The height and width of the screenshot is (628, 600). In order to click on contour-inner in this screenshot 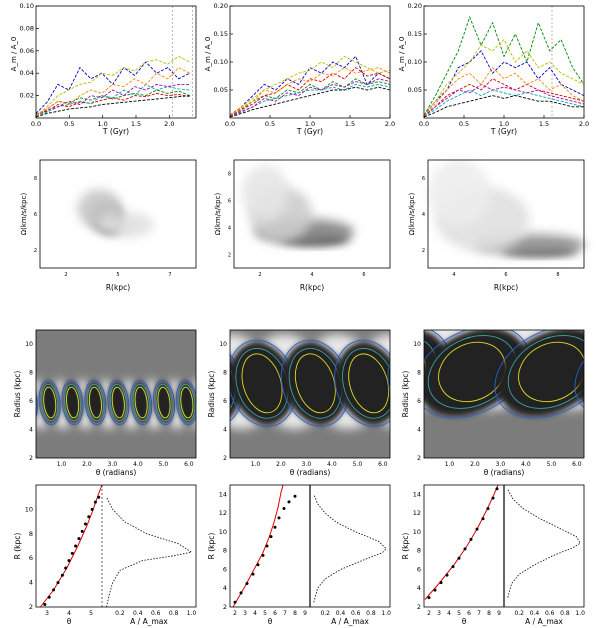, I will do `click(551, 372)`.